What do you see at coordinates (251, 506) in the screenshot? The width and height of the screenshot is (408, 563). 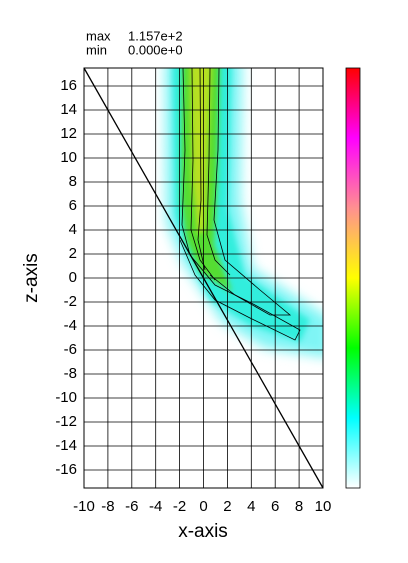 I see `x-tick-label: 4` at bounding box center [251, 506].